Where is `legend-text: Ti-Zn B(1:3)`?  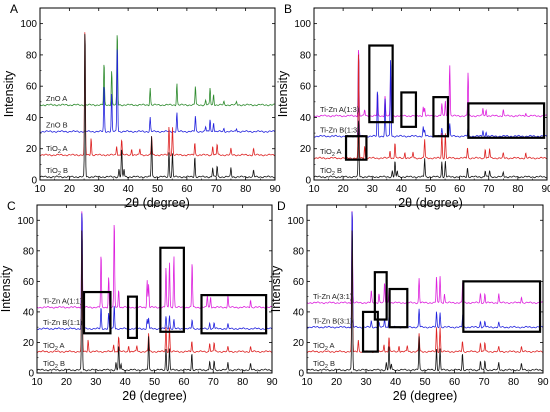 legend-text: Ti-Zn B(1:3) is located at coordinates (340, 129).